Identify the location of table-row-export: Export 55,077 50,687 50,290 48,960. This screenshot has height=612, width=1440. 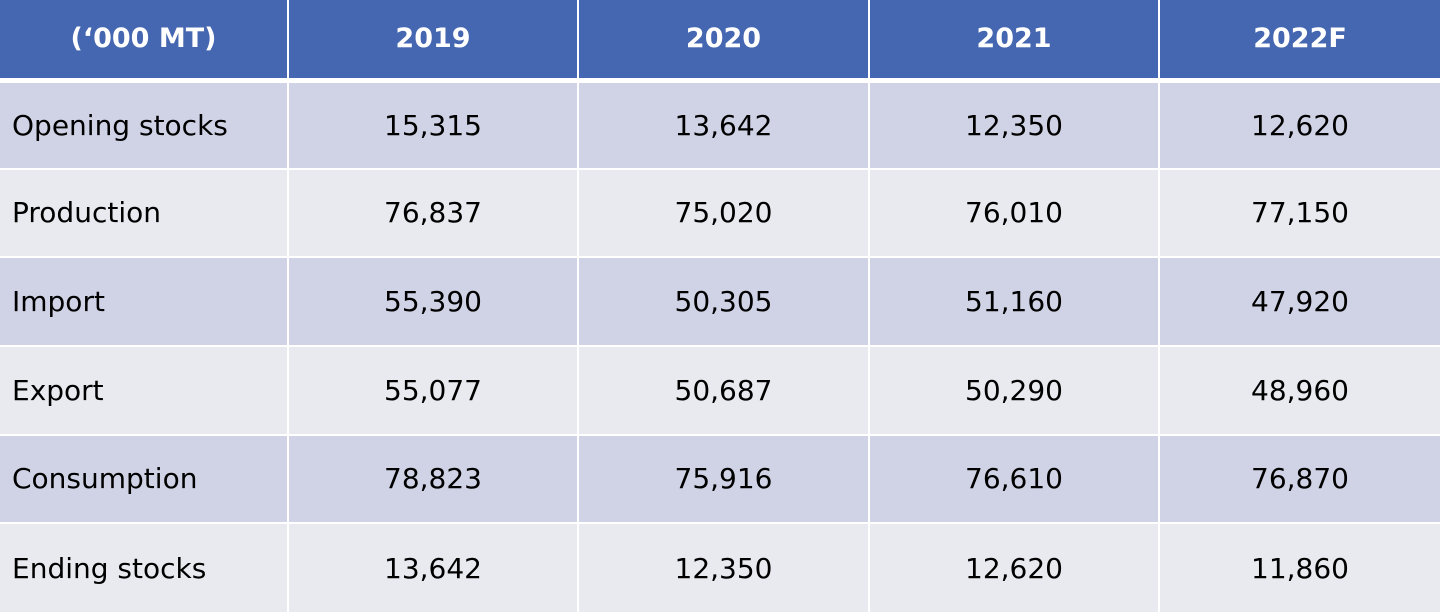
(720, 390).